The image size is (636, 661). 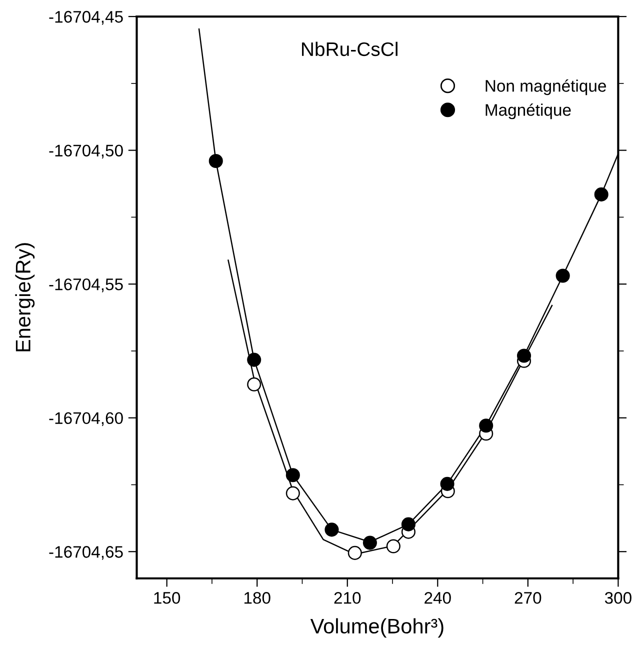 What do you see at coordinates (377, 628) in the screenshot?
I see `x-axis-title: Volume(Bohr³)` at bounding box center [377, 628].